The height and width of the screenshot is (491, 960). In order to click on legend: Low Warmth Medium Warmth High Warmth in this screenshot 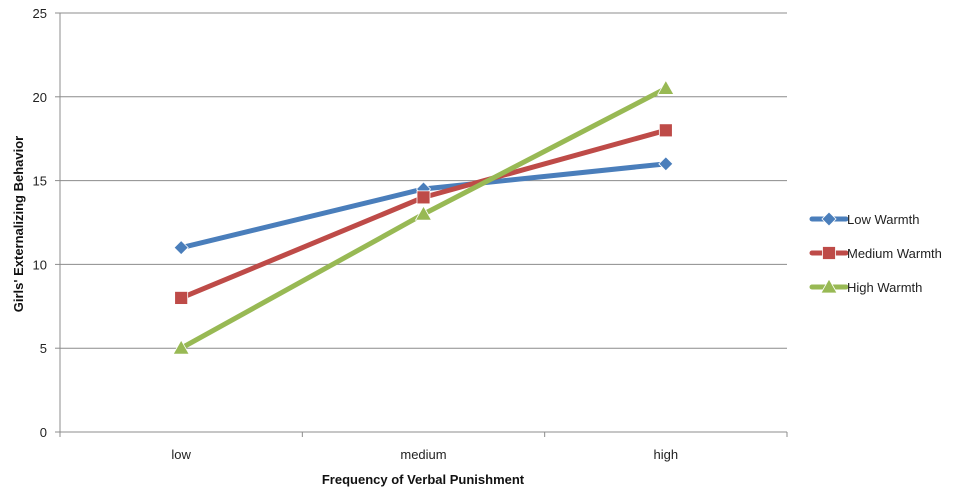, I will do `click(875, 253)`.